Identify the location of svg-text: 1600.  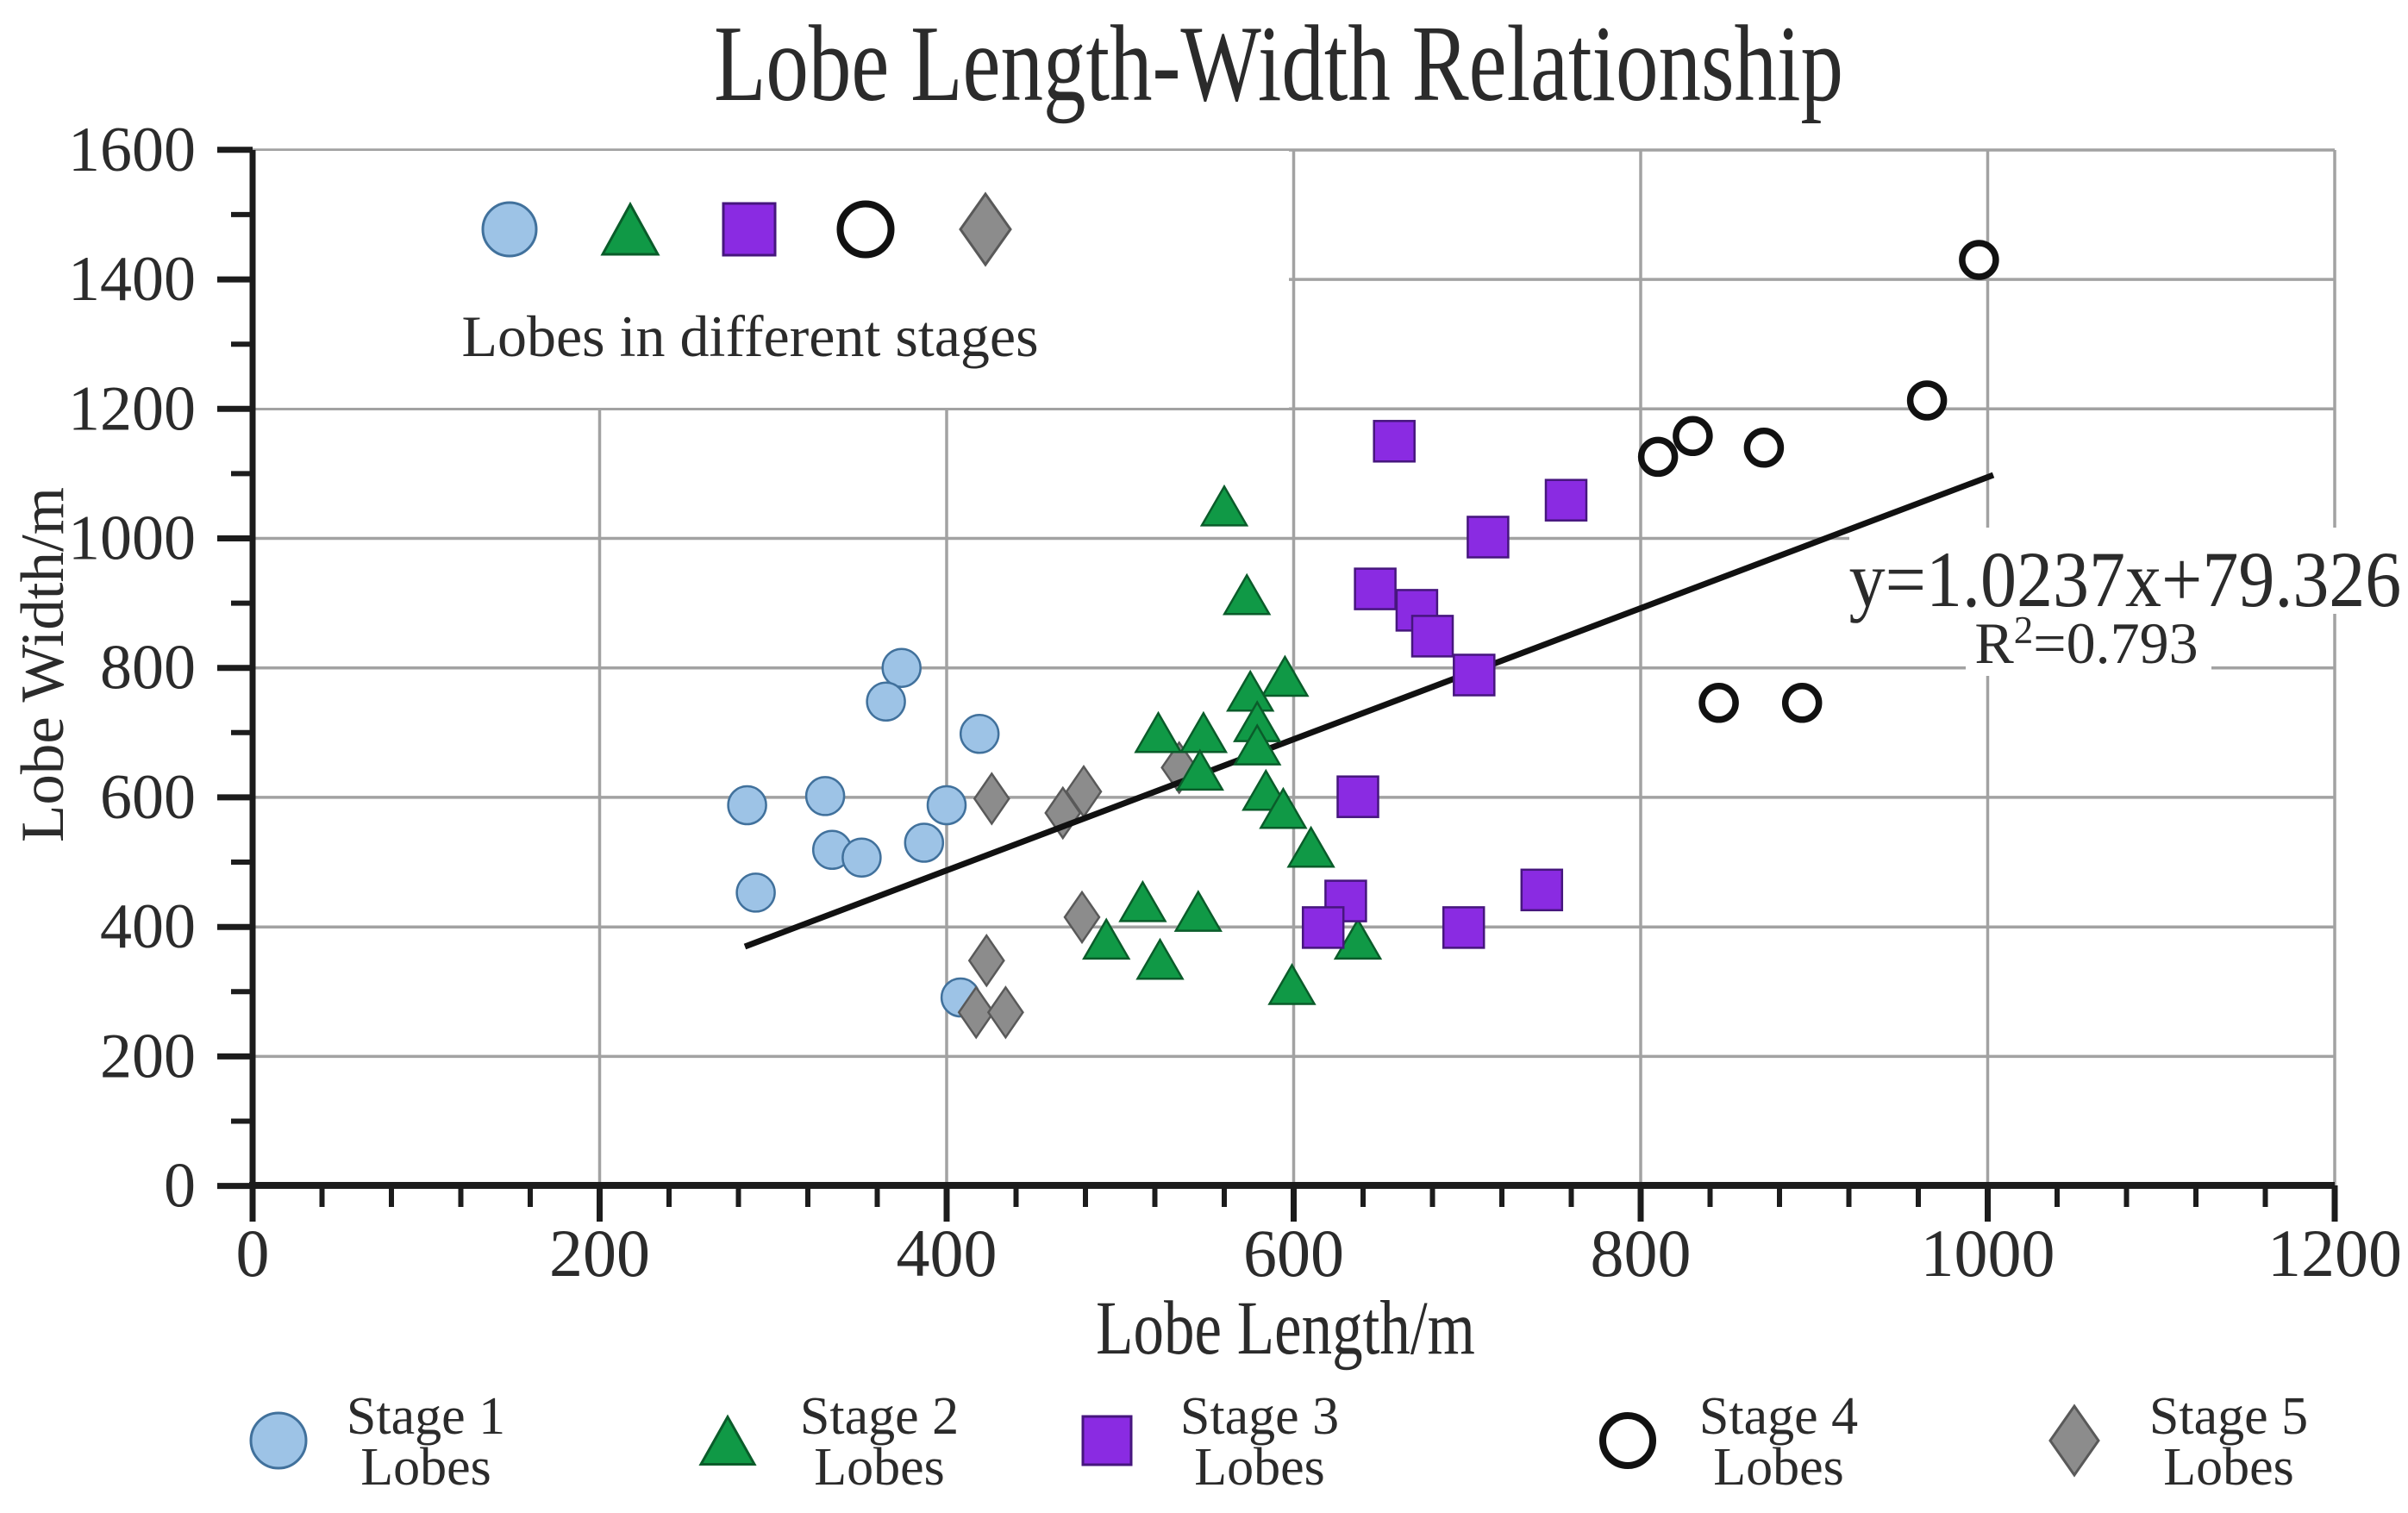
(132, 150).